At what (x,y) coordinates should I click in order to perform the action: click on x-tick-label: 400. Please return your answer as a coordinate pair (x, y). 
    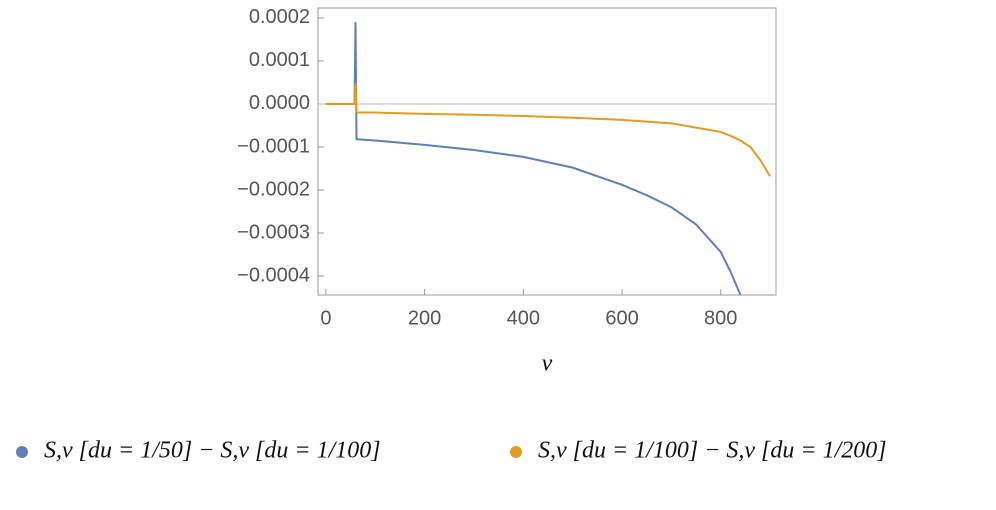
    Looking at the image, I should click on (523, 318).